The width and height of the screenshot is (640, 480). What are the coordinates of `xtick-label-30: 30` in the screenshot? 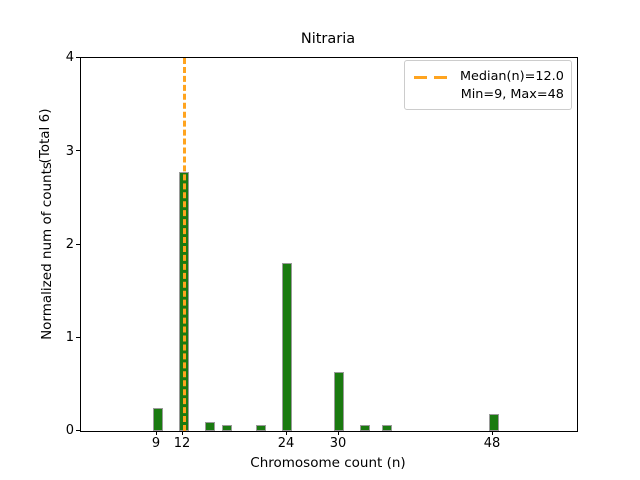 It's located at (338, 443).